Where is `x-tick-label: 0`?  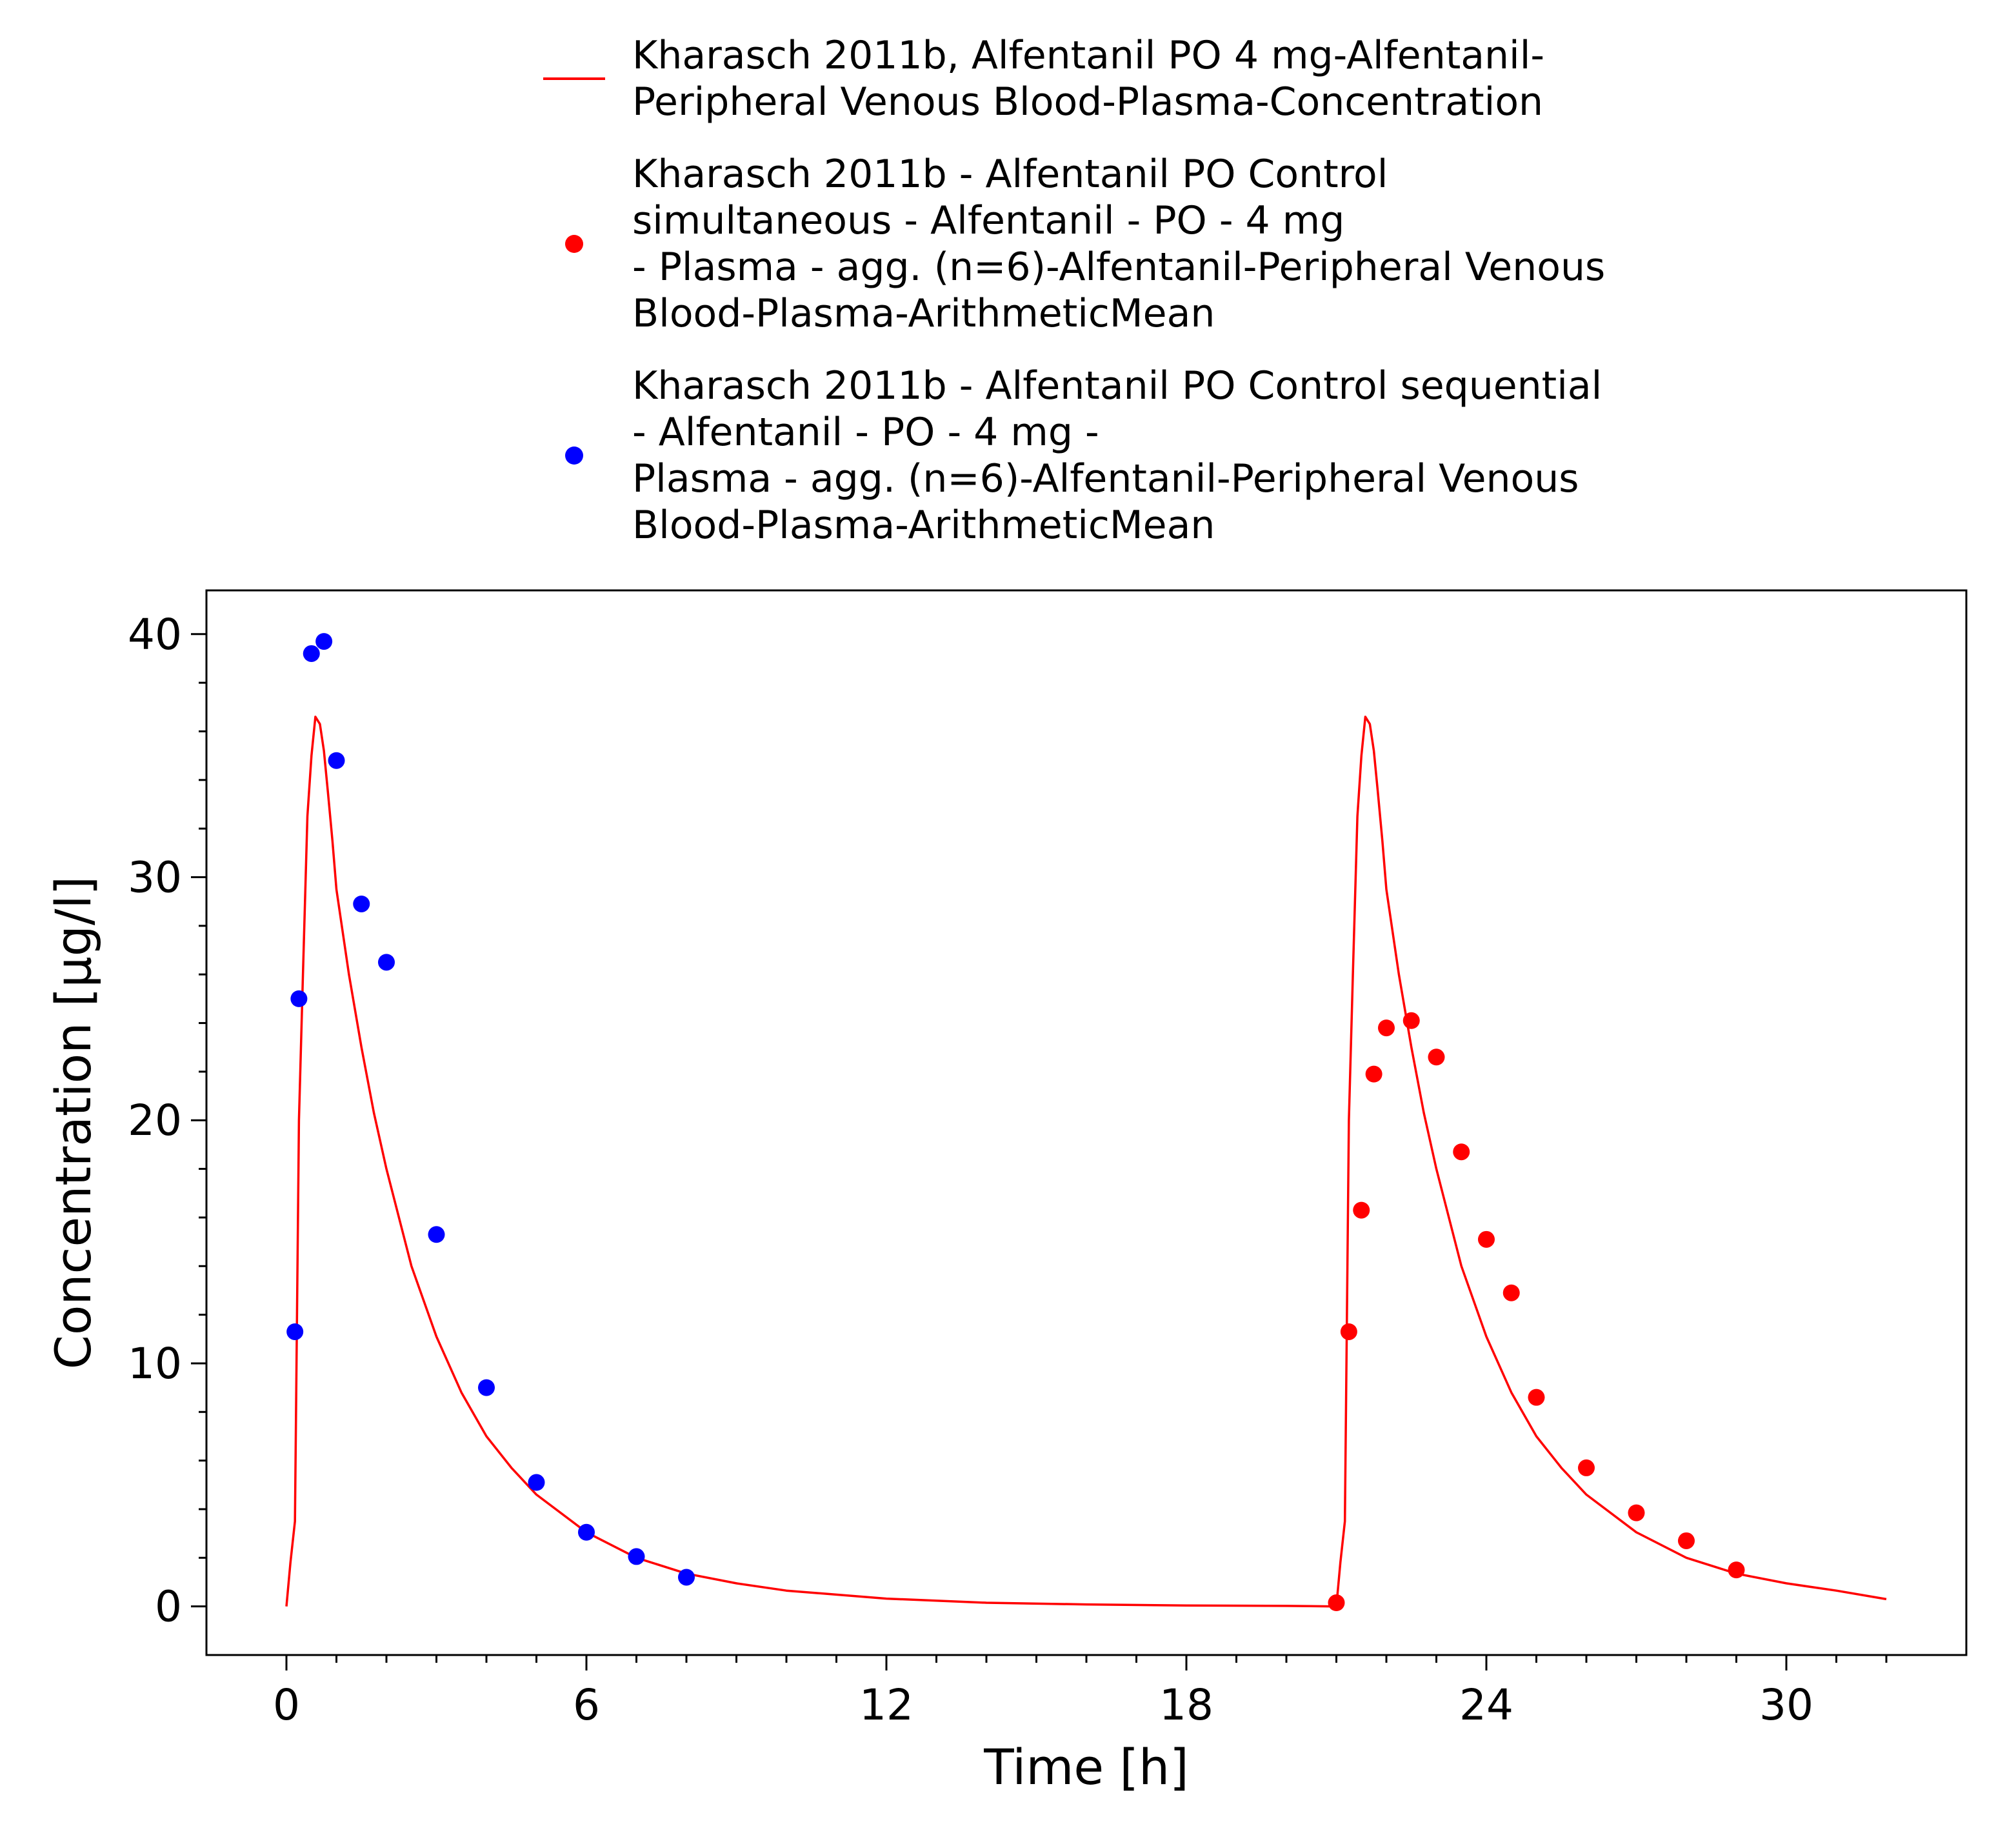 x-tick-label: 0 is located at coordinates (286, 1705).